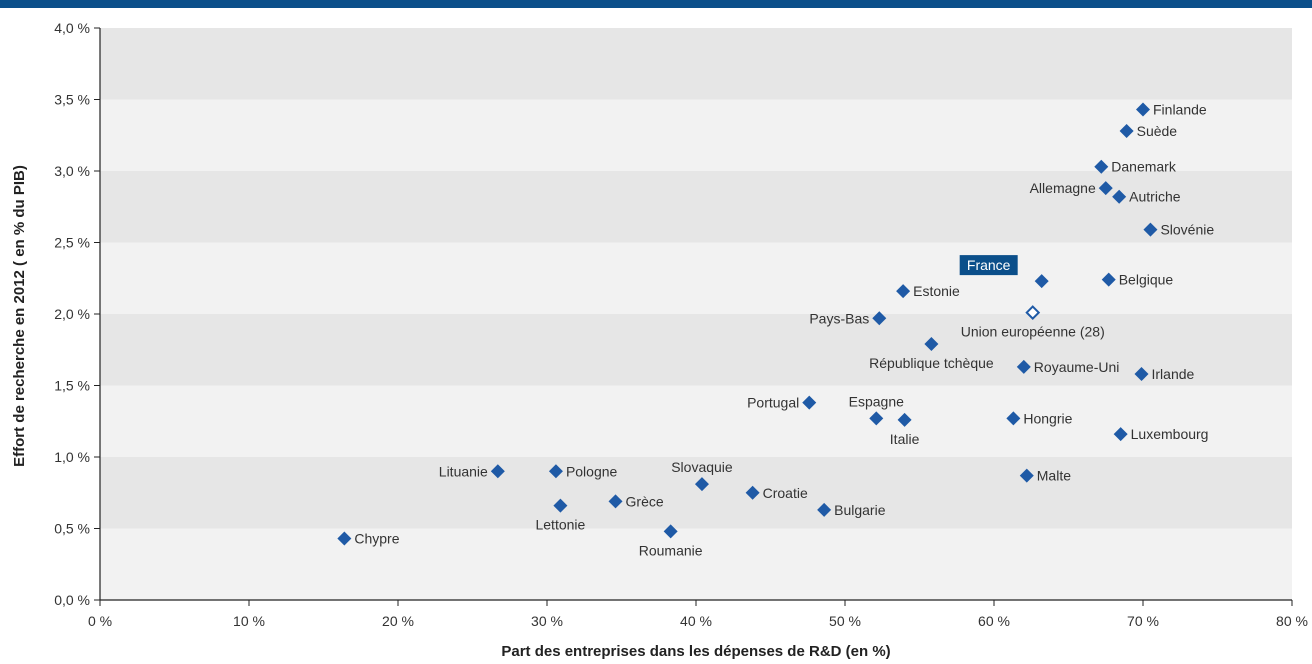 This screenshot has height=664, width=1312. Describe the element at coordinates (785, 493) in the screenshot. I see `point-label: Croatie` at that location.